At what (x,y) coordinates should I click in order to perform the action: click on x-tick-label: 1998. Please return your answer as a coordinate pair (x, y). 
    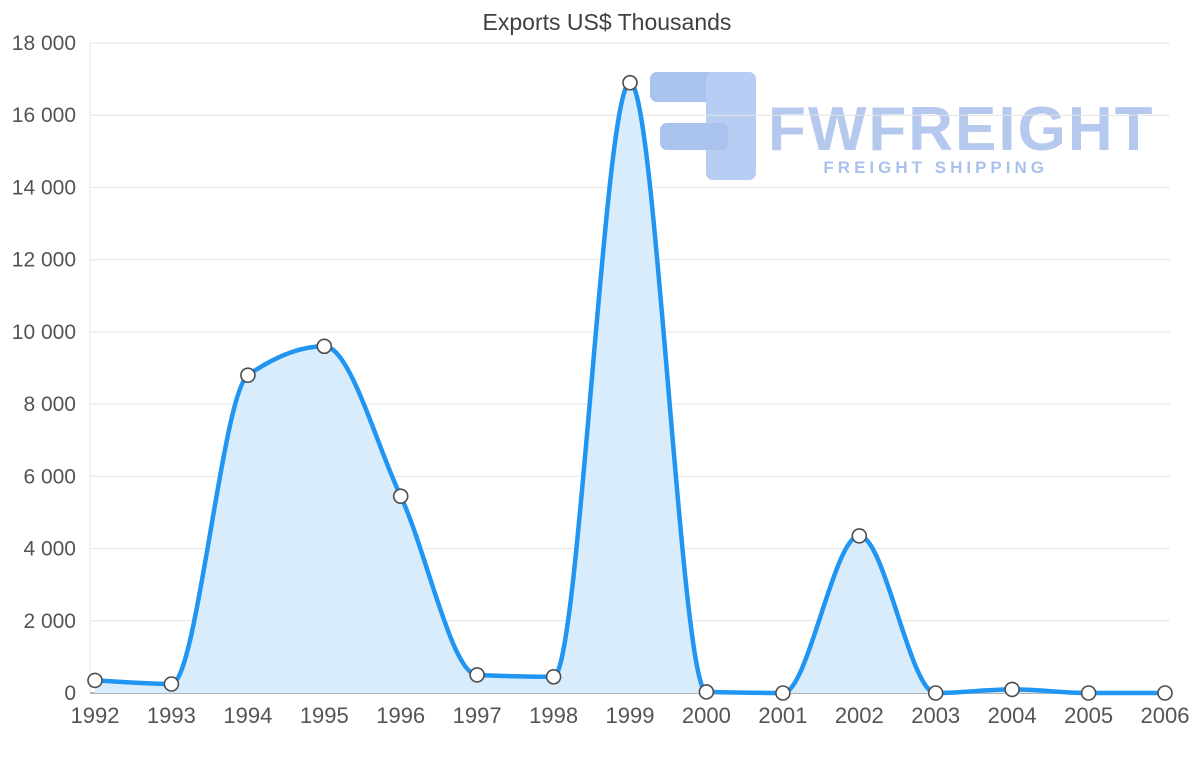
    Looking at the image, I should click on (553, 715).